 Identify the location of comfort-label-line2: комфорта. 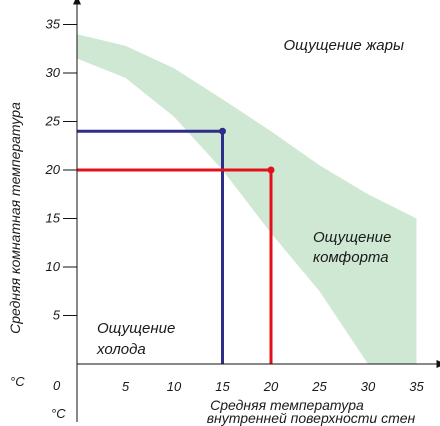
(351, 257).